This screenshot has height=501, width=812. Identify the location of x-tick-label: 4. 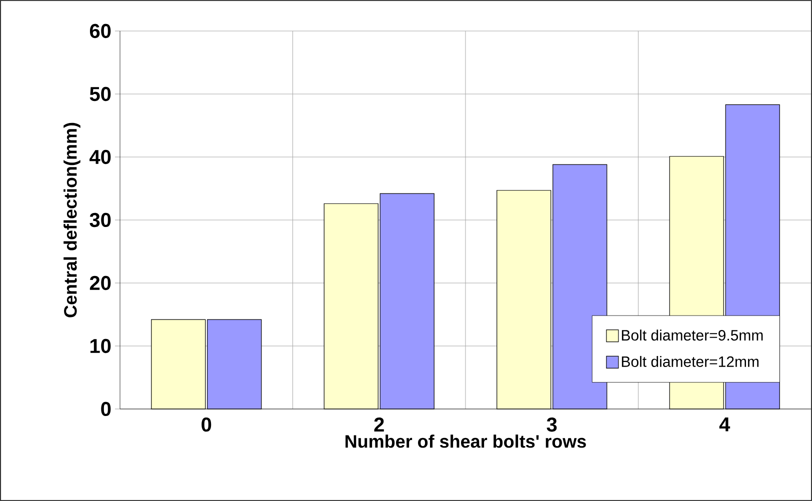
(724, 425).